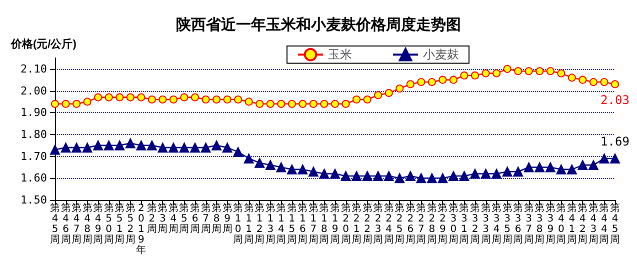 Image resolution: width=637 pixels, height=264 pixels. Describe the element at coordinates (561, 224) in the screenshot. I see `x-tick-label: 第40周` at that location.